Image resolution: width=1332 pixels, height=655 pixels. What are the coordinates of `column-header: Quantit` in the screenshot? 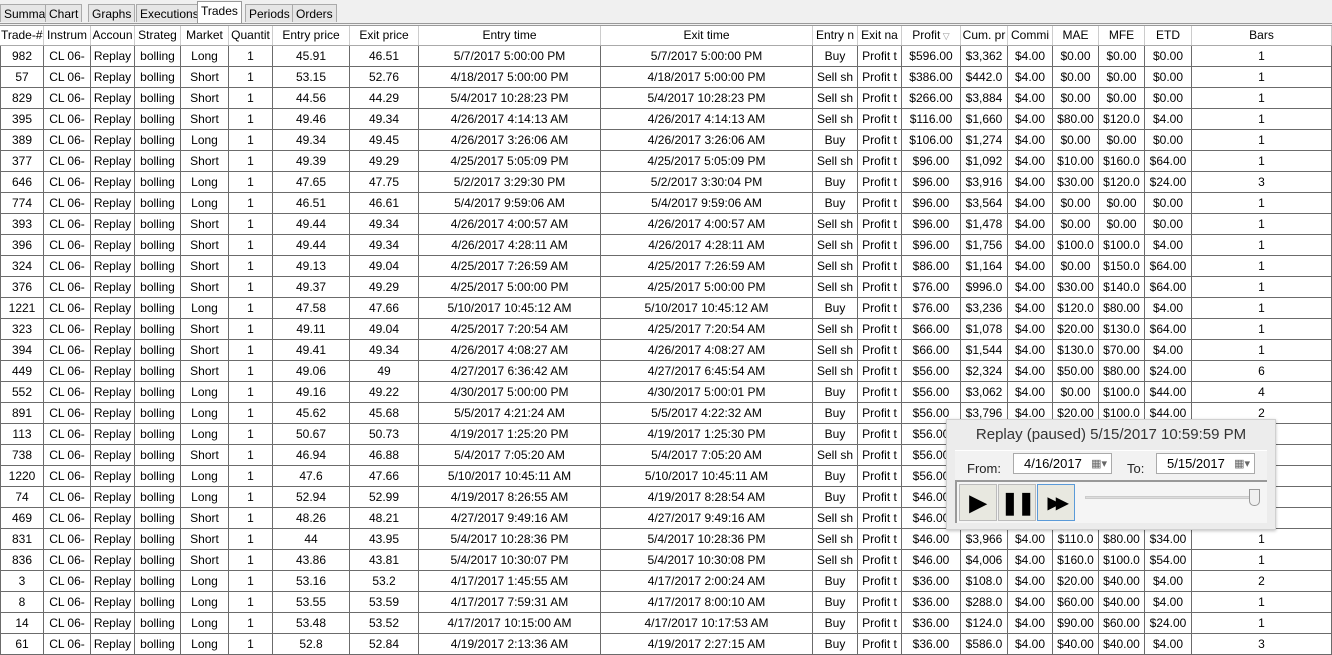 It's located at (250, 36).